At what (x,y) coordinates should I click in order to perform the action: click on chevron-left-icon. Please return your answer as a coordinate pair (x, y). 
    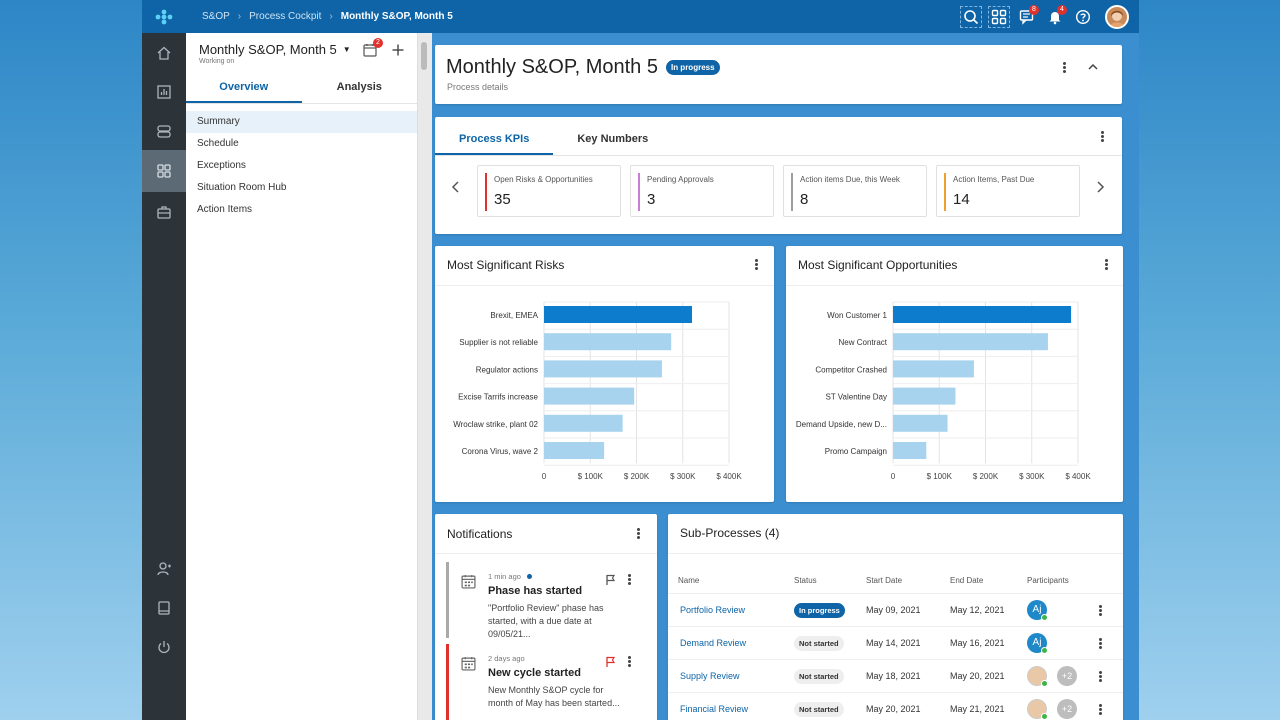
    Looking at the image, I should click on (456, 188).